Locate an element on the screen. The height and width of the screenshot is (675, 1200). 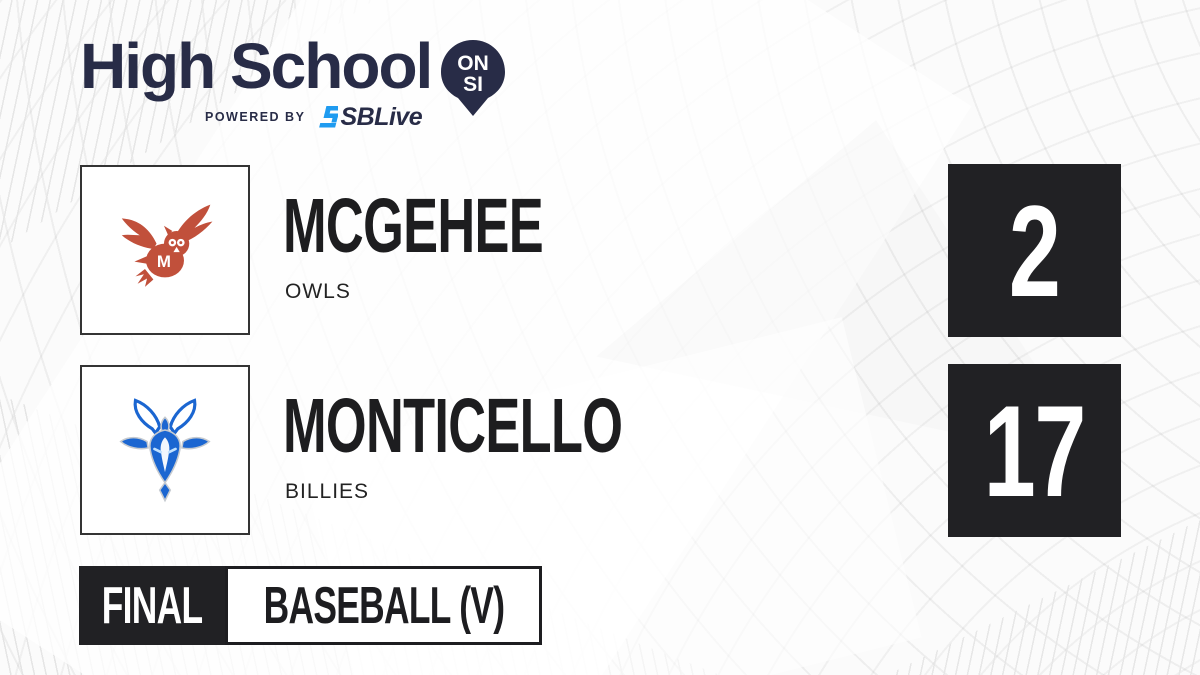
team1-logo-box: M is located at coordinates (165, 250).